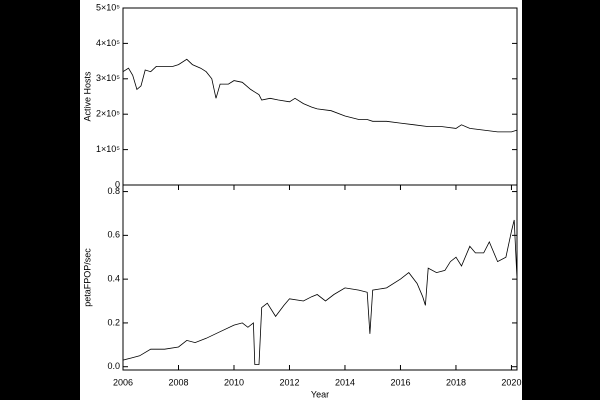 This screenshot has width=600, height=400. Describe the element at coordinates (113, 322) in the screenshot. I see `y-tick-label: 0.2` at that location.